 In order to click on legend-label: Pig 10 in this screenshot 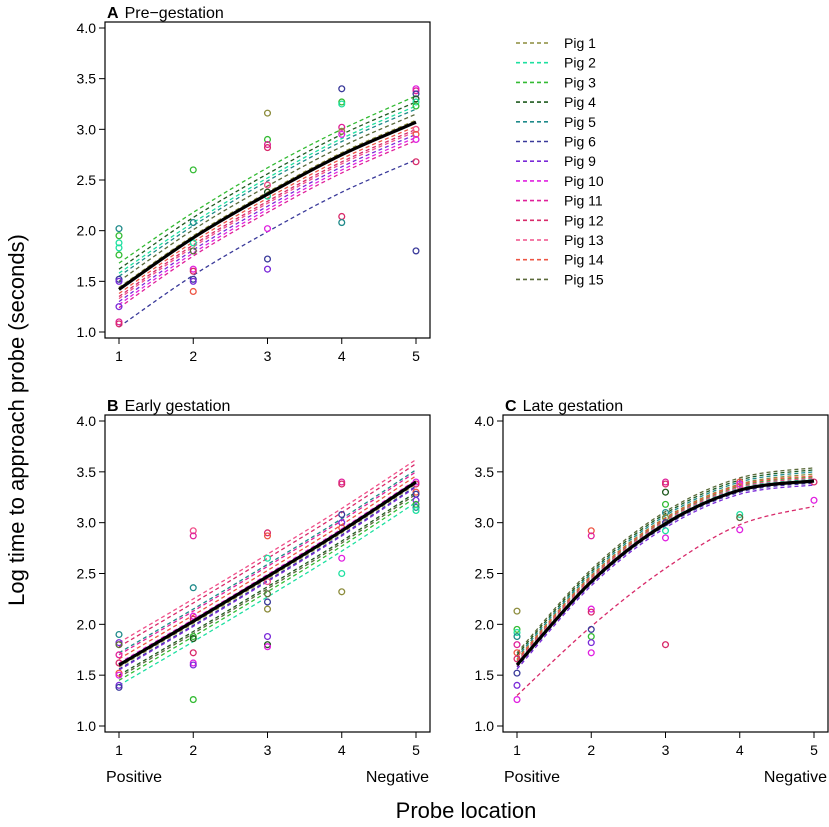, I will do `click(584, 181)`.